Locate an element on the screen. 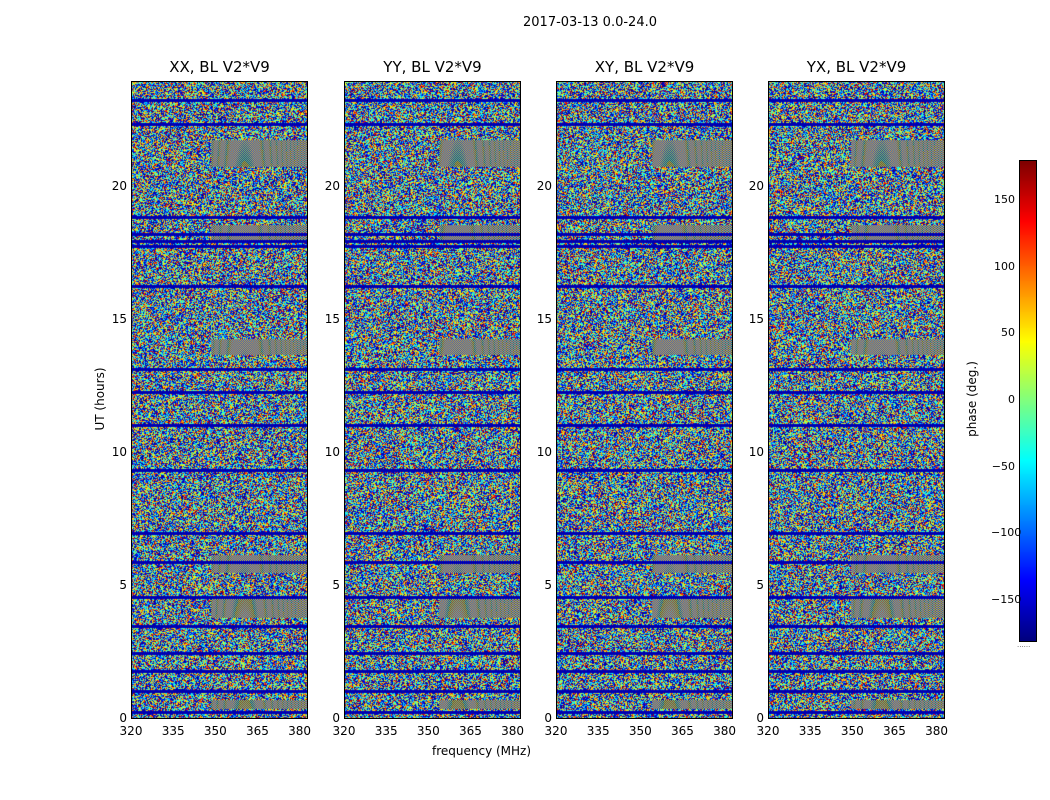 This screenshot has width=1050, height=800. colorbar-label: phase (deg.) is located at coordinates (972, 399).